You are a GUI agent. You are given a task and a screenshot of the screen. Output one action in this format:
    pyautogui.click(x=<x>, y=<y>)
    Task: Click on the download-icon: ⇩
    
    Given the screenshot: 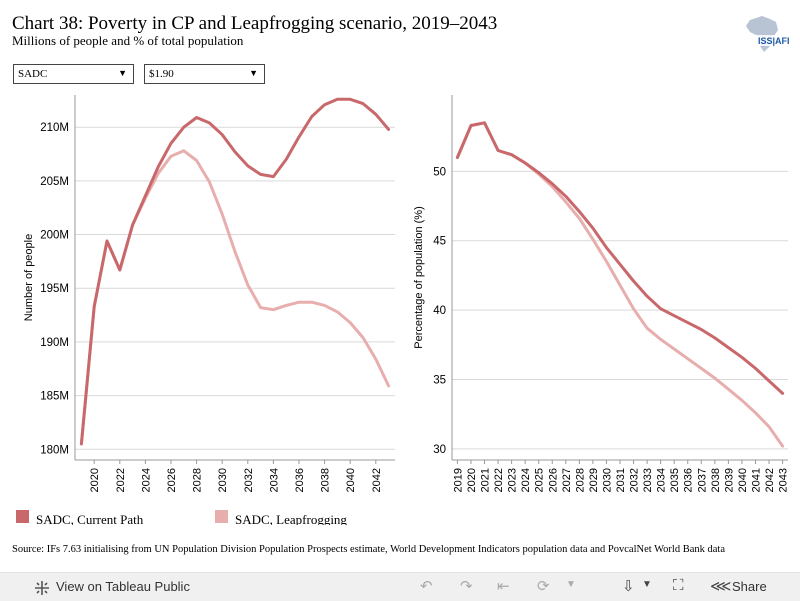 What is the action you would take?
    pyautogui.click(x=628, y=586)
    